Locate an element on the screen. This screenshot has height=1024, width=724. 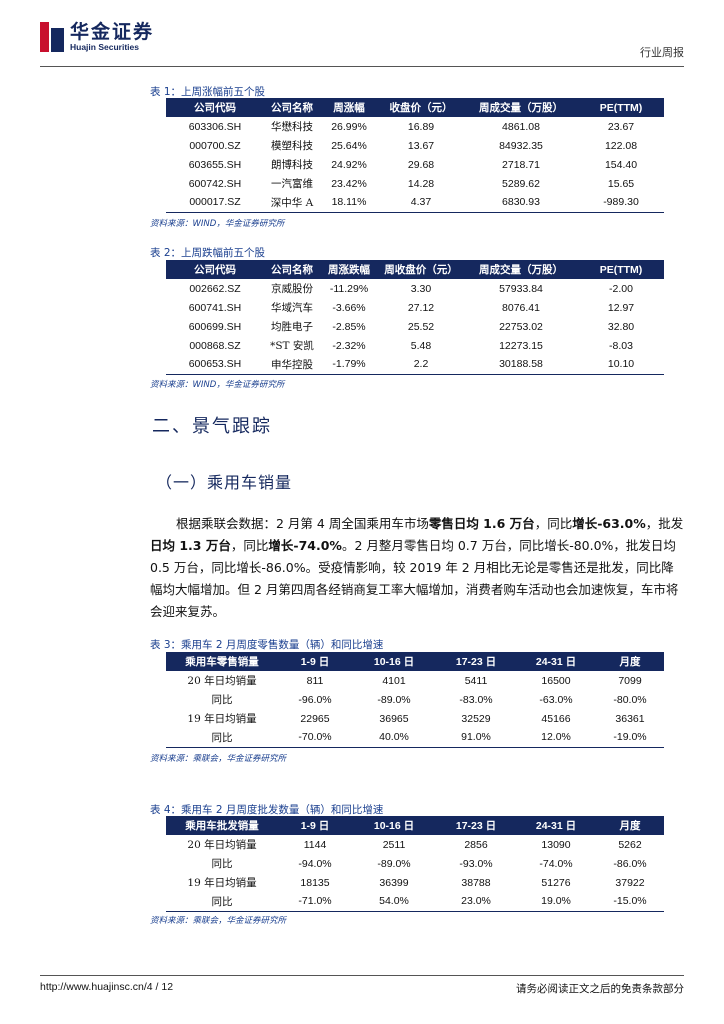
table-cell: -1.79% is located at coordinates (349, 365).